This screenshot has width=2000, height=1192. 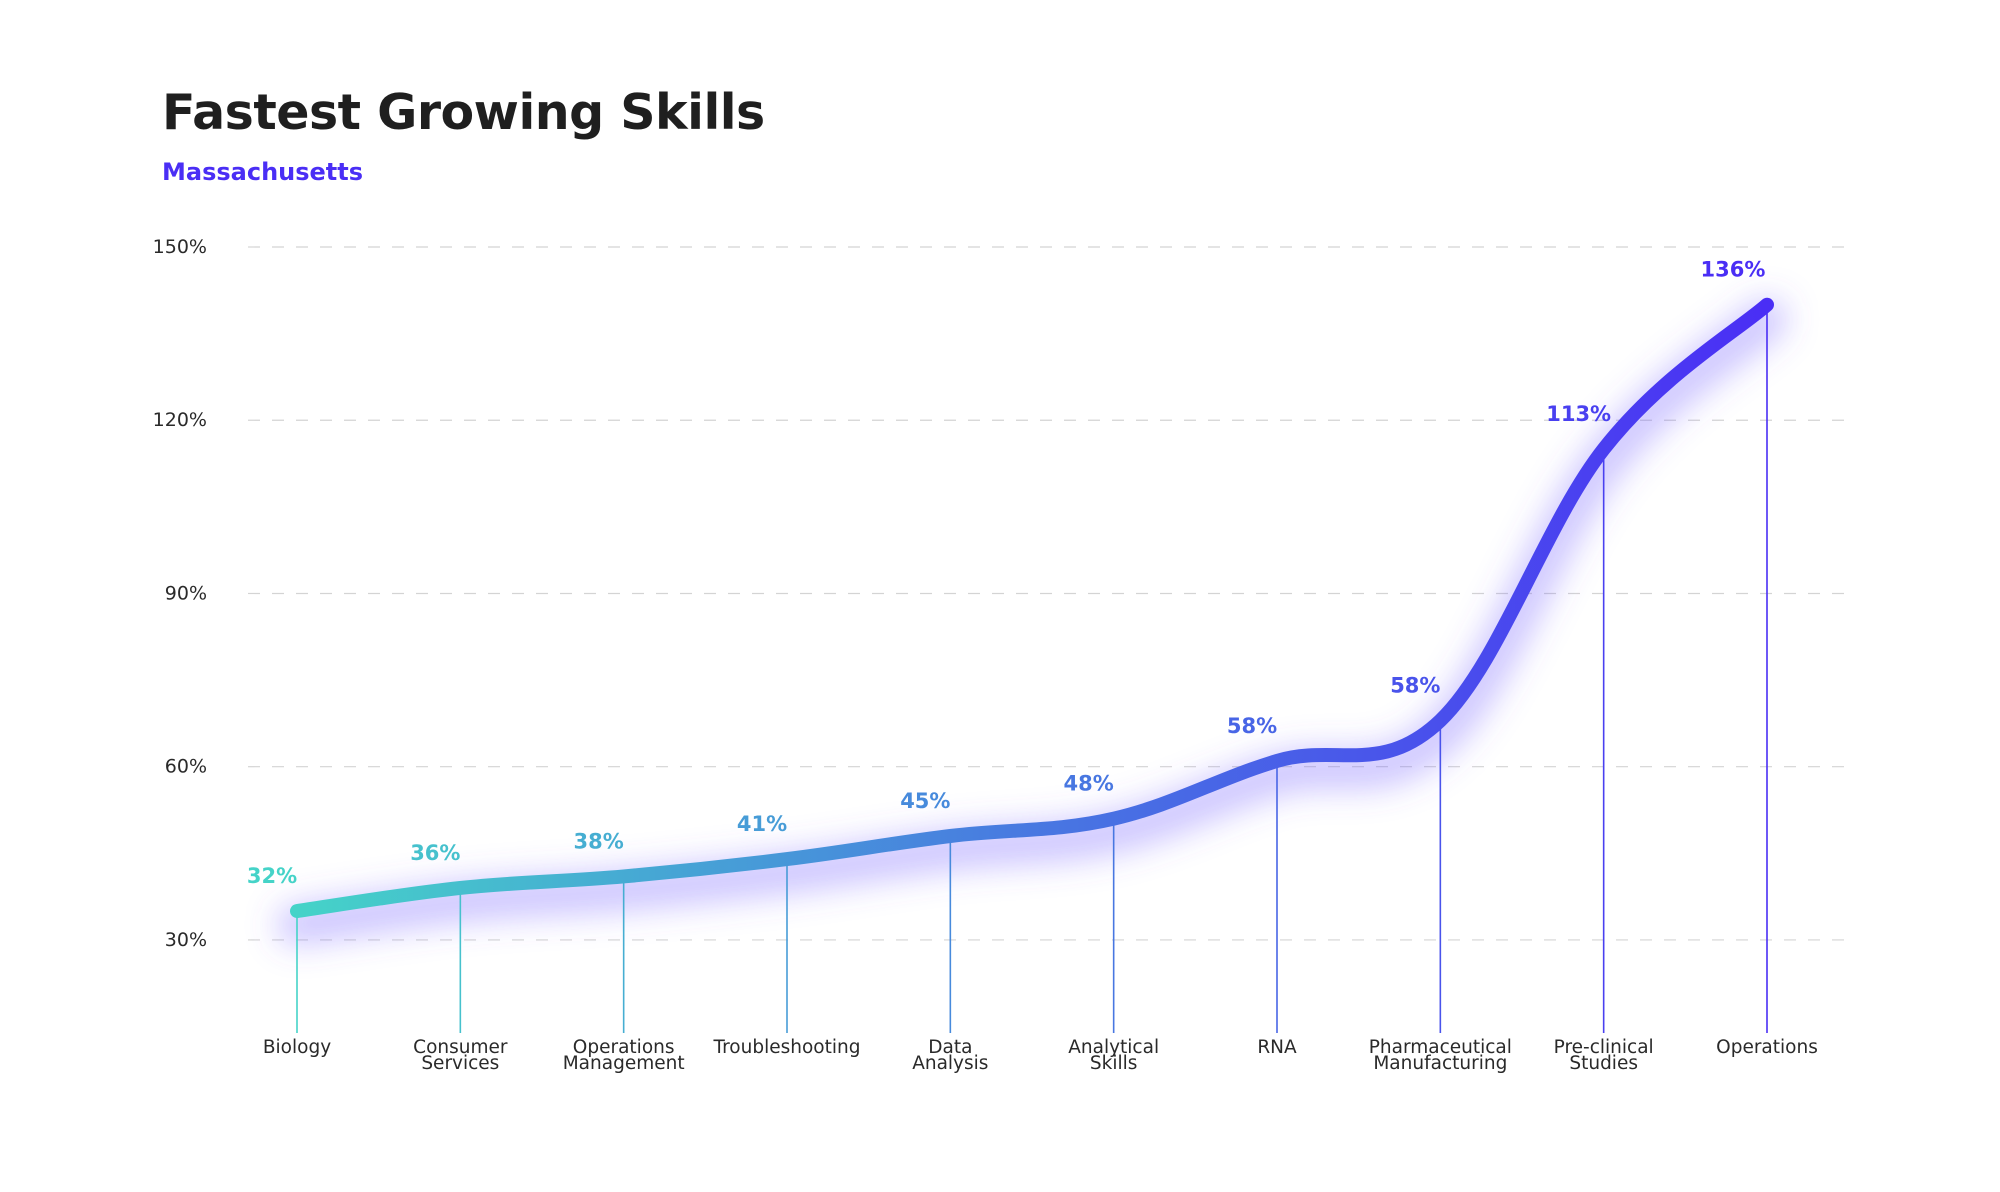 I want to click on data-label: 45%, so click(x=925, y=801).